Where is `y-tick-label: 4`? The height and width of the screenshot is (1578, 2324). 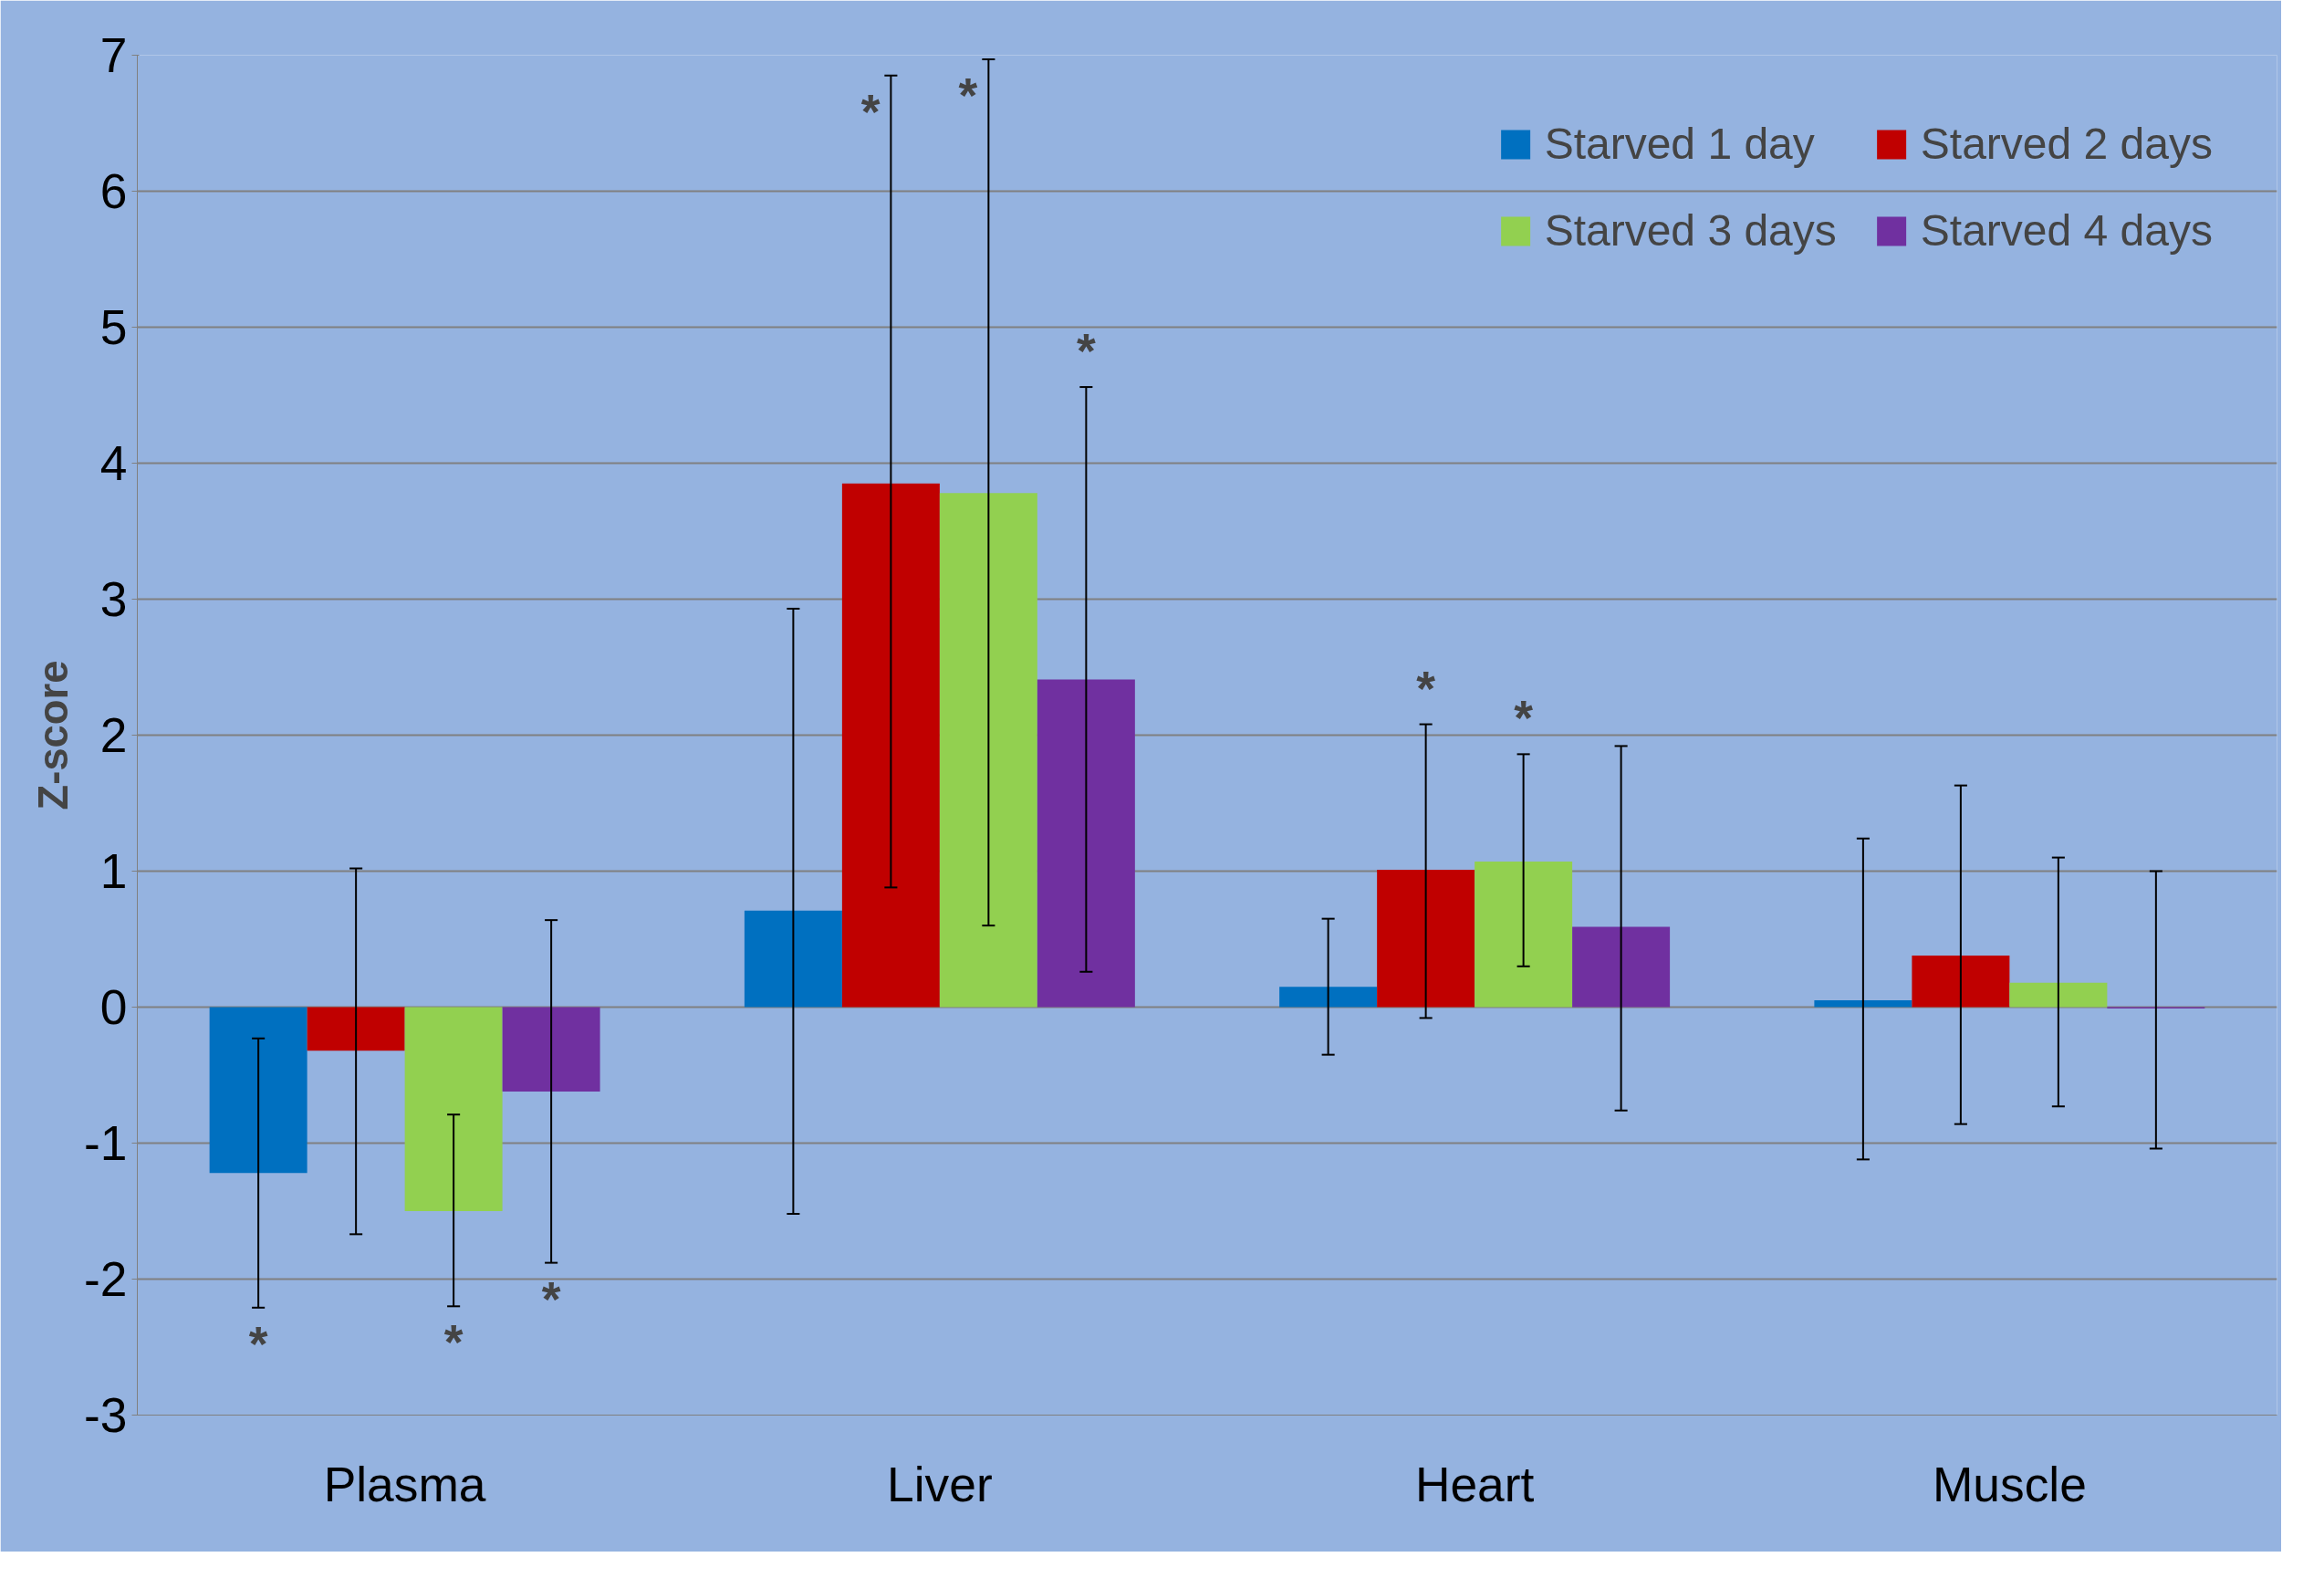
y-tick-label: 4 is located at coordinates (113, 463).